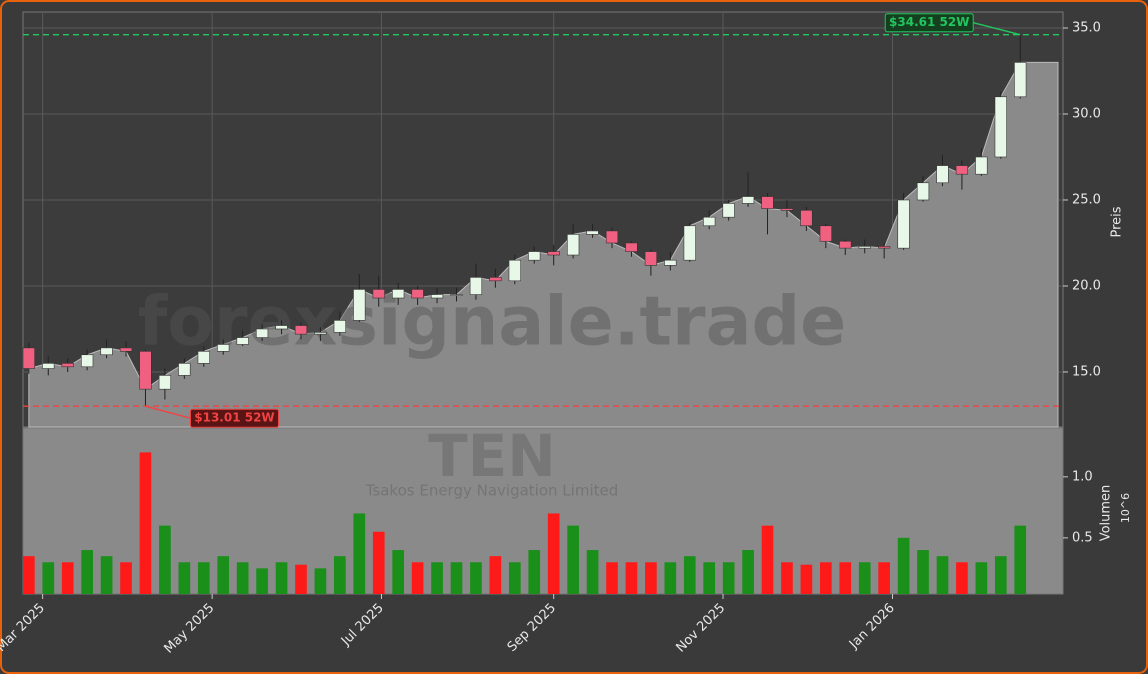 This screenshot has height=674, width=1148. What do you see at coordinates (492, 456) in the screenshot?
I see `watermark-ticker: TEN` at bounding box center [492, 456].